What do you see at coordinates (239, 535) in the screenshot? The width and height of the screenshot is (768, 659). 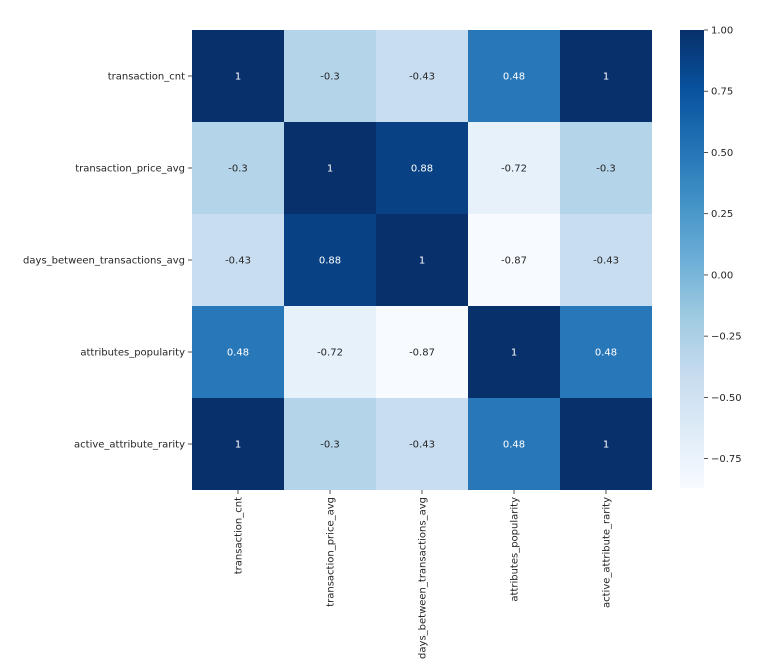 I see `x-tick-label: transaction_cnt` at bounding box center [239, 535].